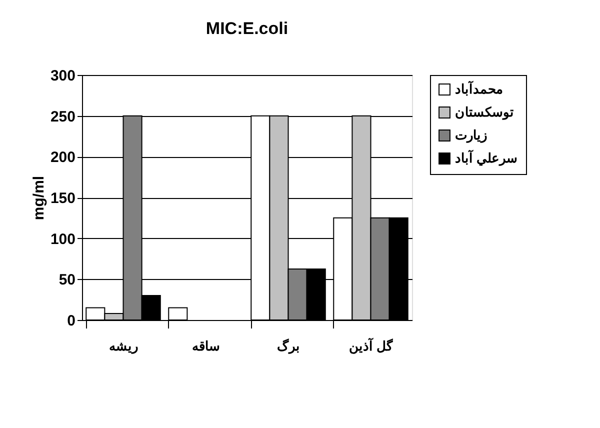  Describe the element at coordinates (288, 346) in the screenshot. I see `x-tick-label: برگ` at that location.